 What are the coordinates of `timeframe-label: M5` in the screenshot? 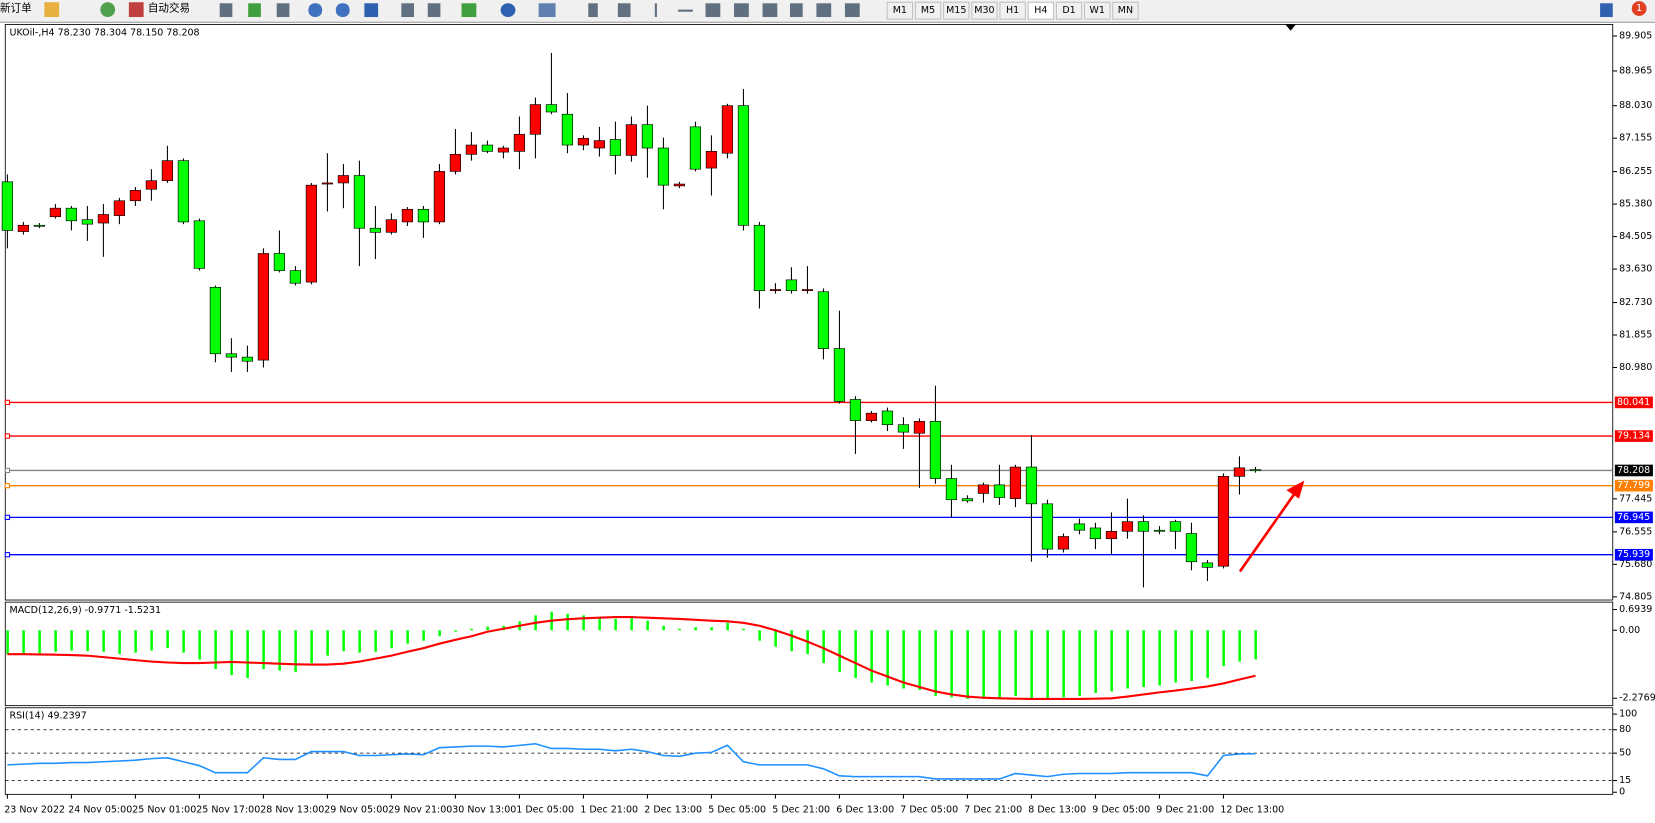 It's located at (928, 10).